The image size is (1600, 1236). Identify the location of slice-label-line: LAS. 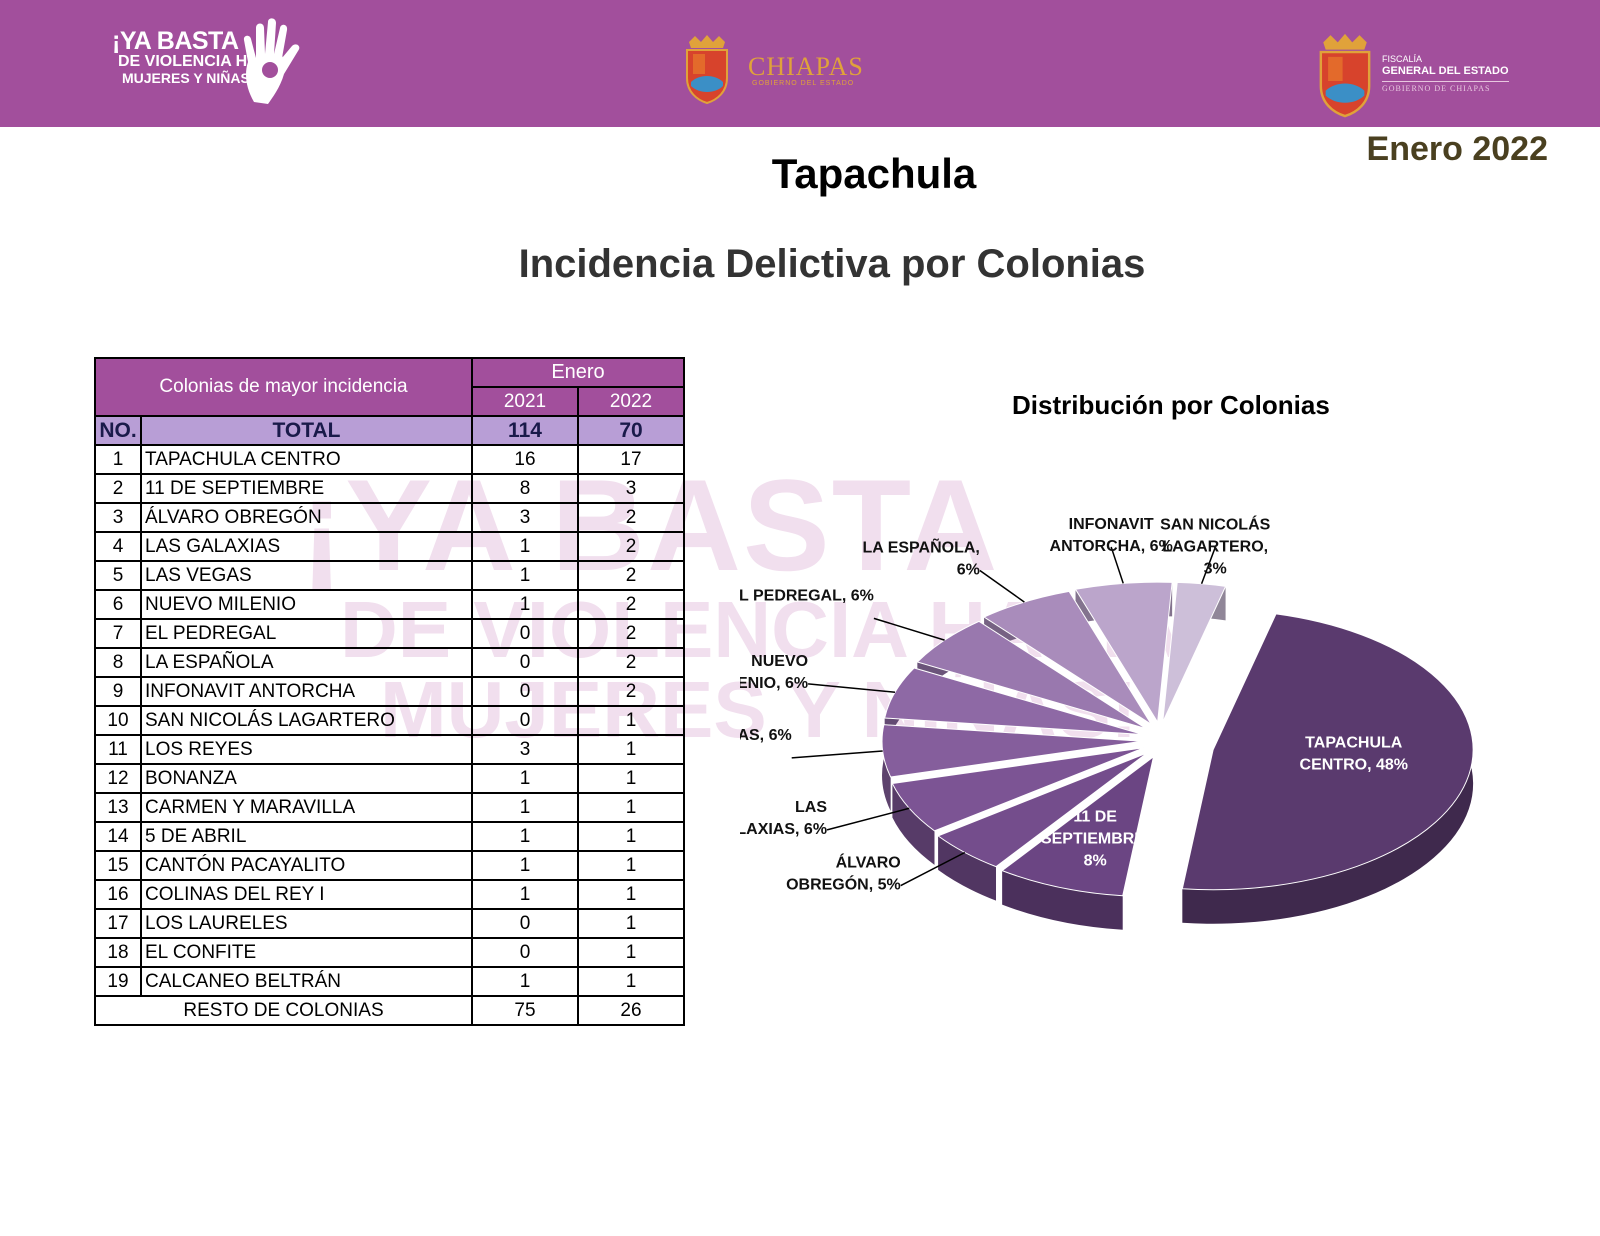
(811, 807).